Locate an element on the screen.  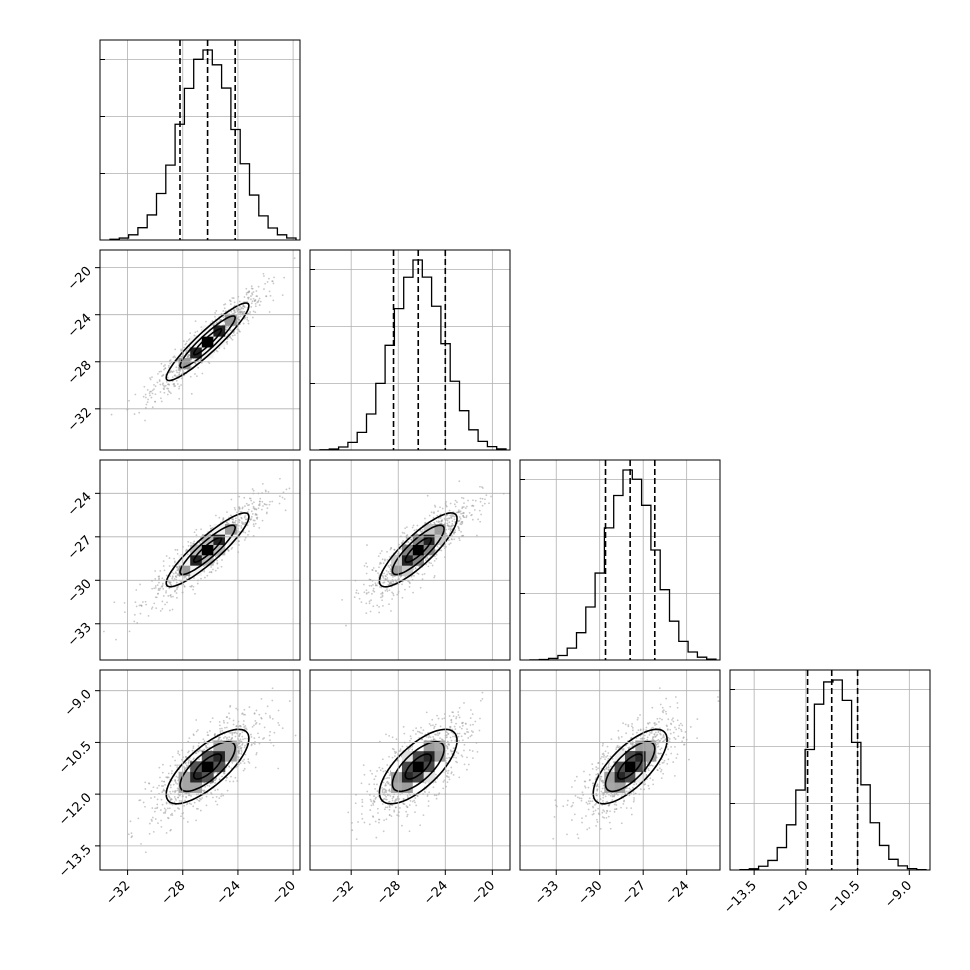
y-tick-label: −24 is located at coordinates (80, 326).